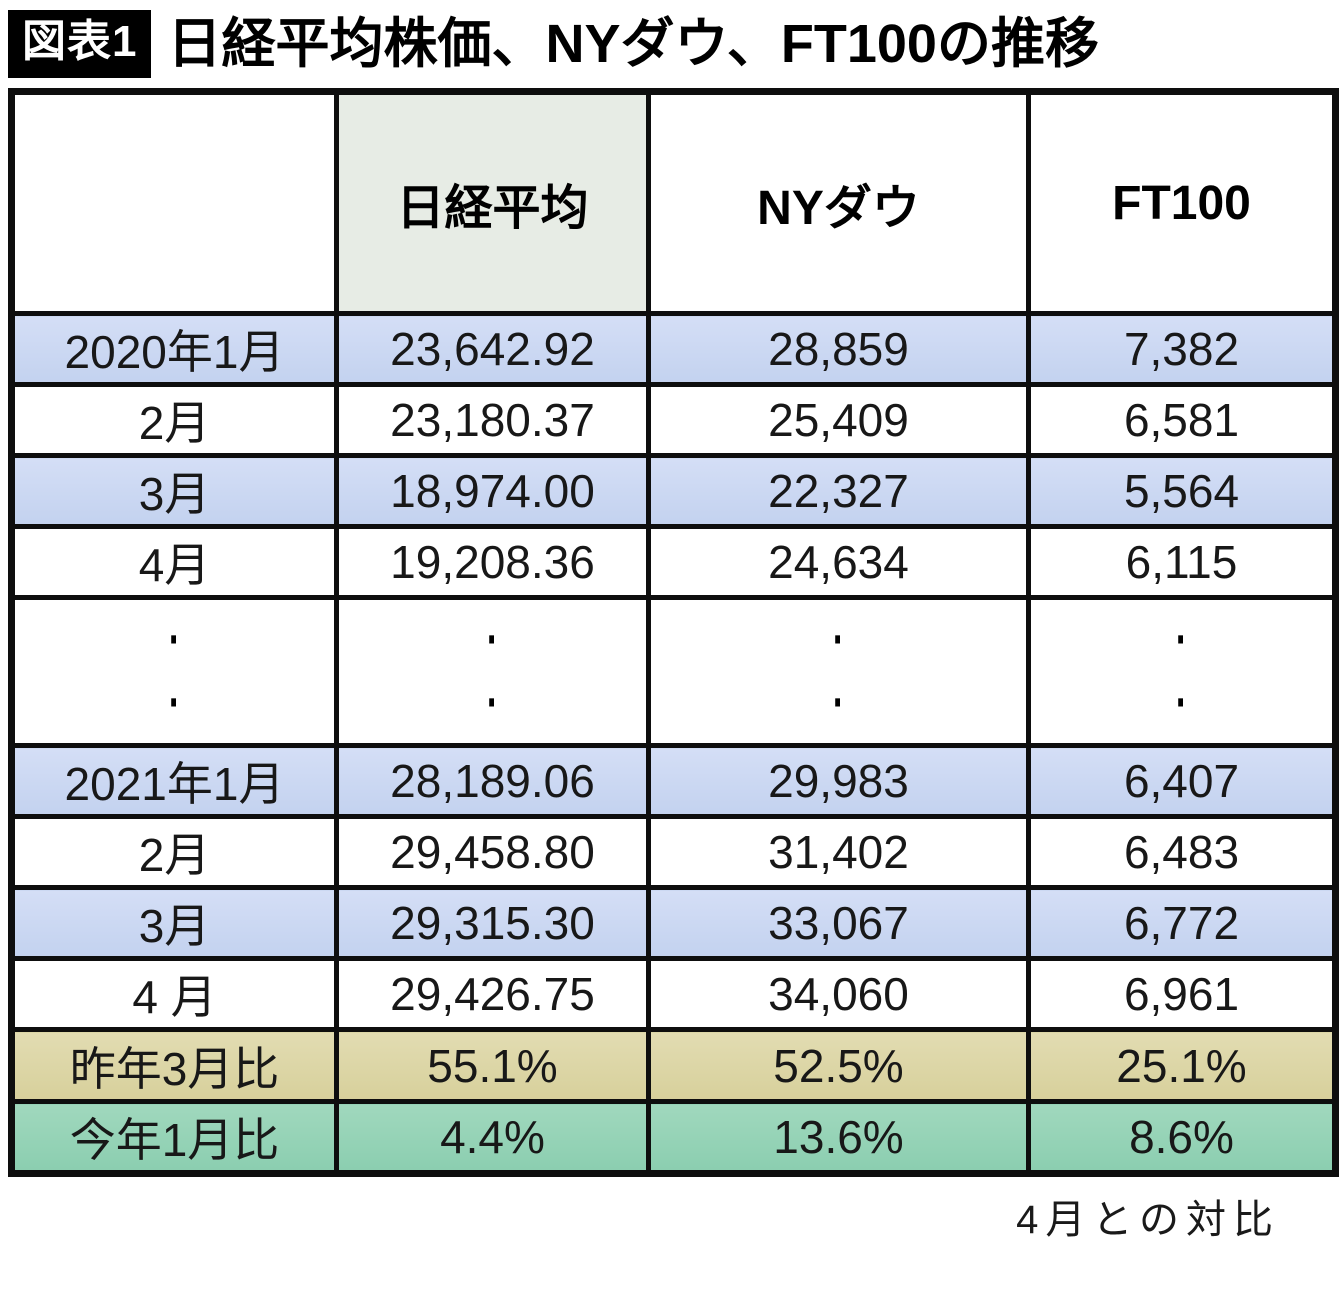 The width and height of the screenshot is (1340, 1294). Describe the element at coordinates (838, 562) in the screenshot. I see `cell-nydow: 24,634` at that location.